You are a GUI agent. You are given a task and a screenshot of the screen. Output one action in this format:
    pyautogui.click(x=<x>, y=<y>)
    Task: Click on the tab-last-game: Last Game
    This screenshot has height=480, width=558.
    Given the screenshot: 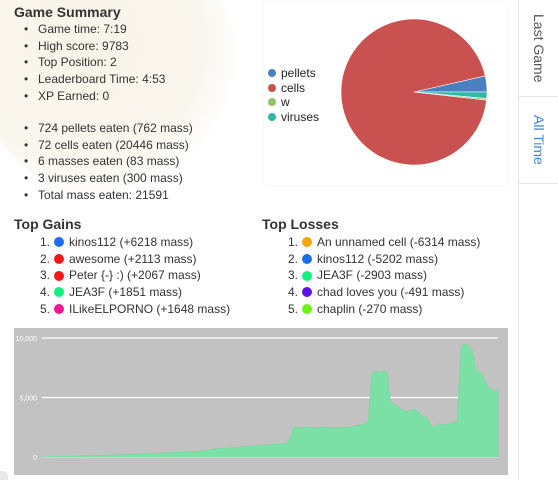 What is the action you would take?
    pyautogui.click(x=538, y=48)
    